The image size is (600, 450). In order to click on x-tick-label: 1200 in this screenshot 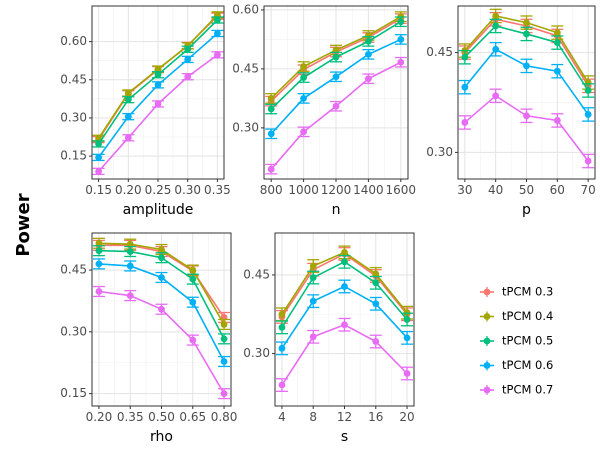, I will do `click(336, 190)`.